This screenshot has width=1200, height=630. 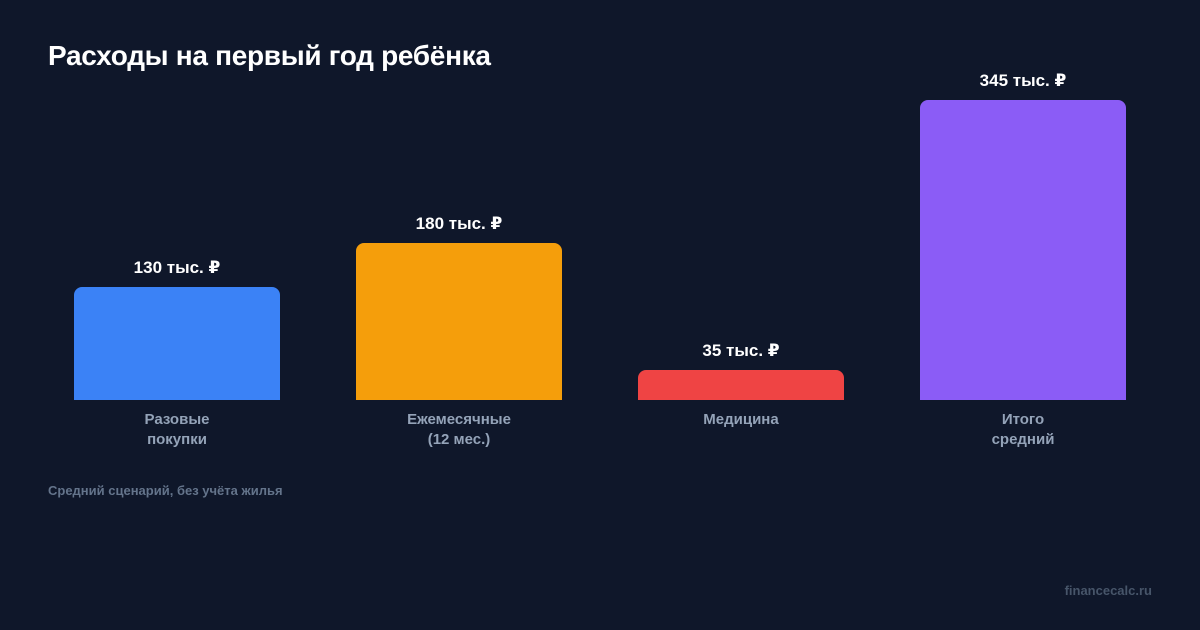 What do you see at coordinates (177, 343) in the screenshot?
I see `bar-one-time-purchases` at bounding box center [177, 343].